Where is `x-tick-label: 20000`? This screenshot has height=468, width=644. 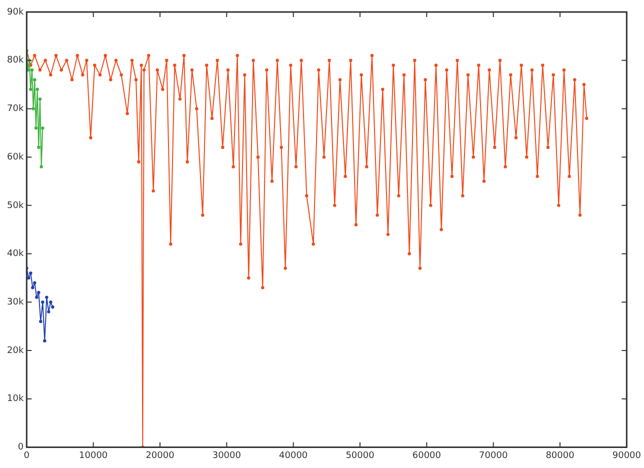
x-tick-label: 20000 is located at coordinates (160, 455).